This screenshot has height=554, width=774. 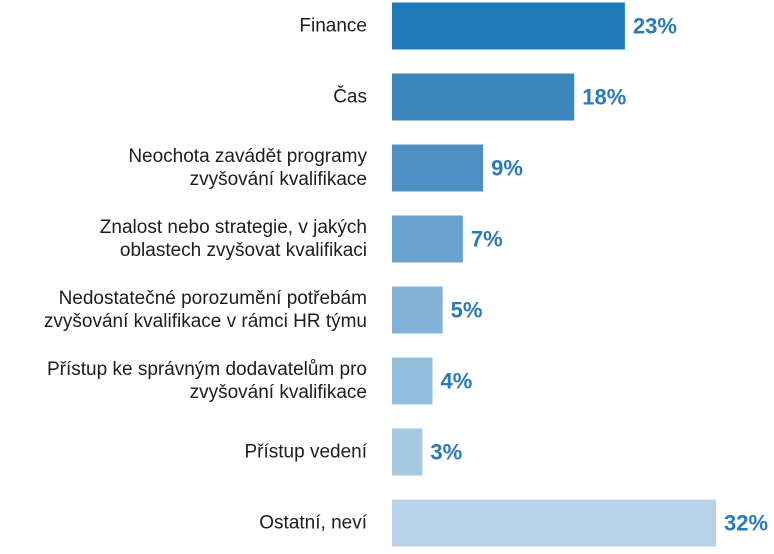 What do you see at coordinates (507, 168) in the screenshot?
I see `value-label-3: 9%` at bounding box center [507, 168].